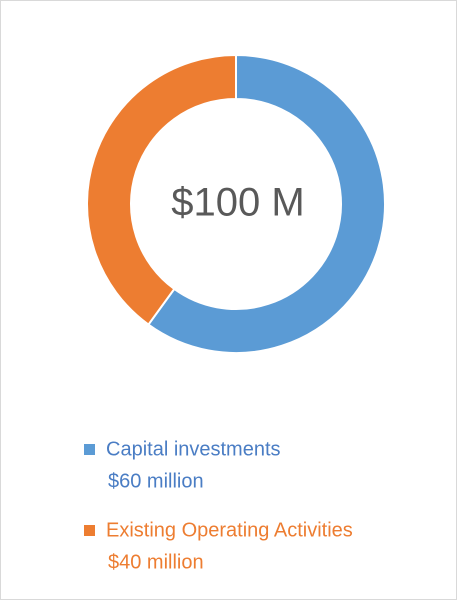 The height and width of the screenshot is (600, 457). I want to click on legend-value: $40 million, so click(156, 562).